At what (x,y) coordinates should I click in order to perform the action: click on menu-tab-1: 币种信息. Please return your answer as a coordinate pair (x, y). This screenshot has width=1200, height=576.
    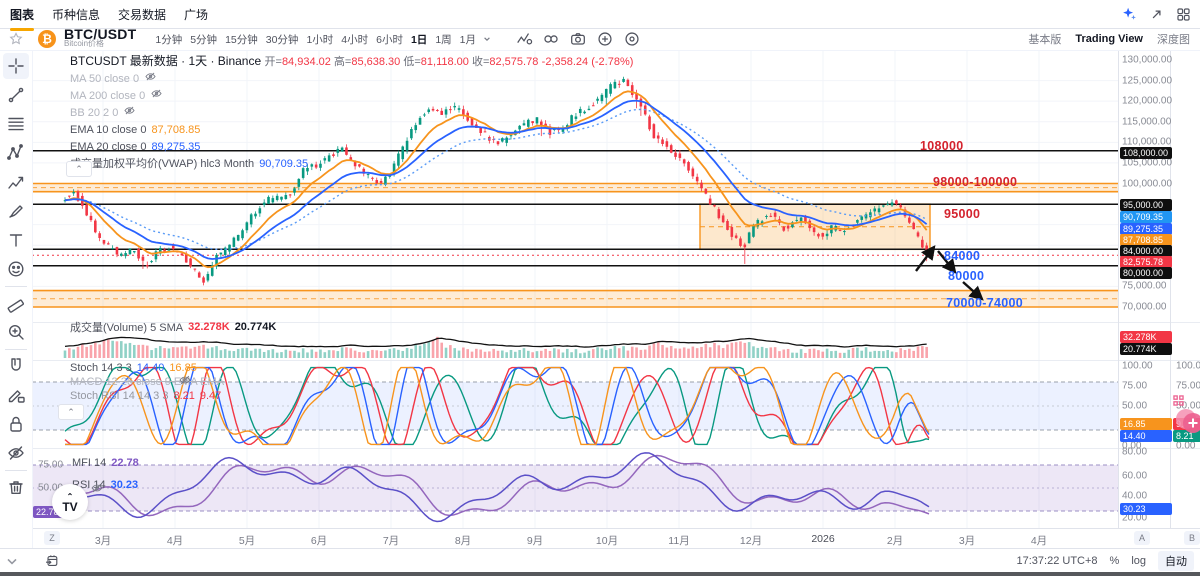
    Looking at the image, I should click on (76, 14).